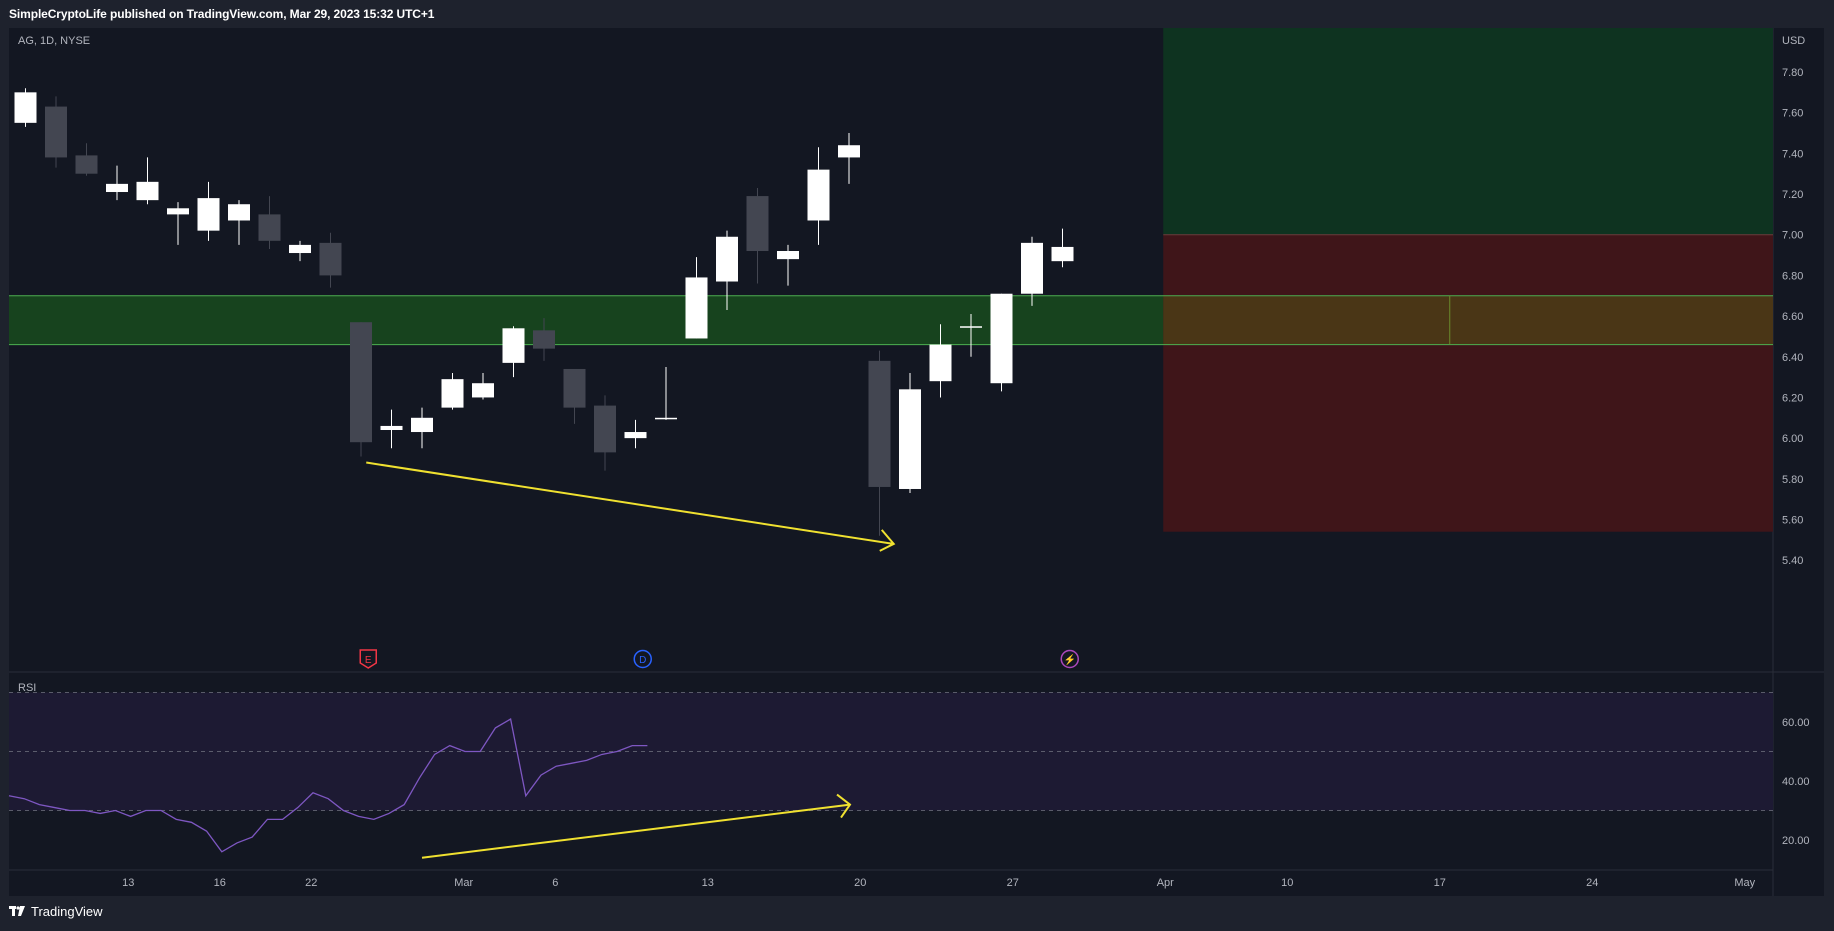 Image resolution: width=1834 pixels, height=931 pixels. What do you see at coordinates (844, 806) in the screenshot?
I see `rsi-arrow-head` at bounding box center [844, 806].